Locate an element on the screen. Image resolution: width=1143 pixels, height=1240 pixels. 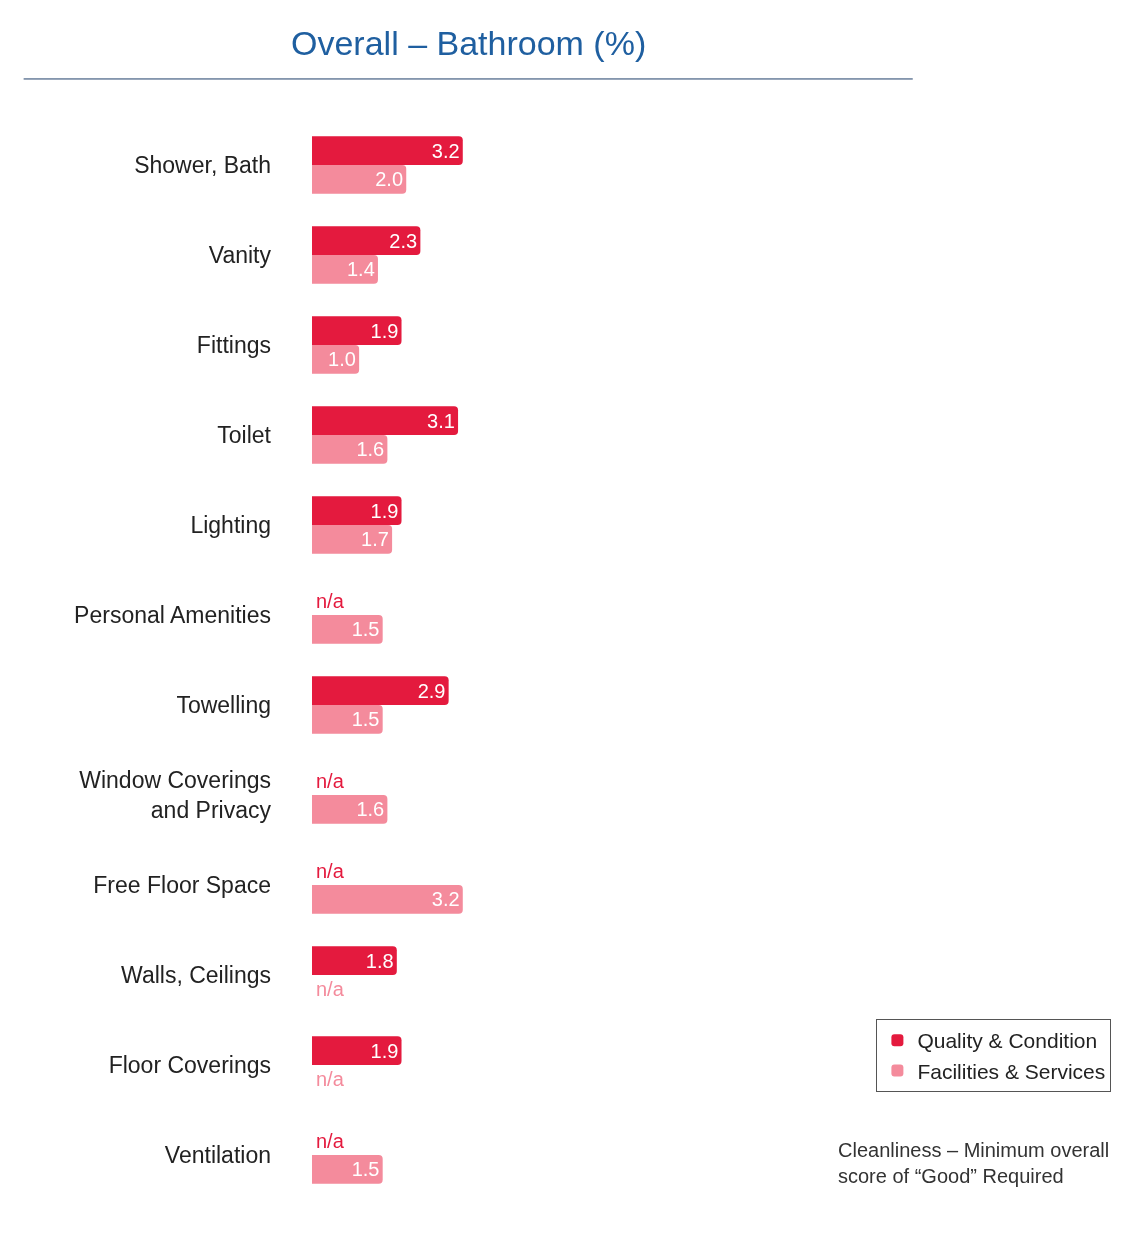
y-tick-label: Toilet is located at coordinates (244, 435).